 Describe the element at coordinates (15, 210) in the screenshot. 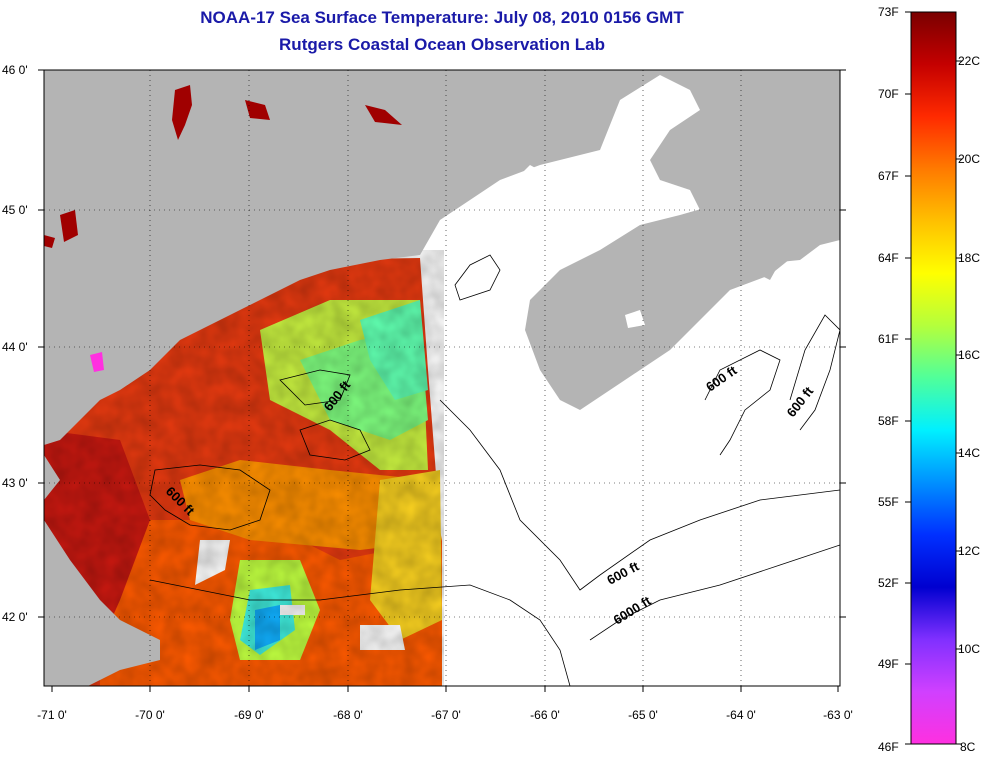

I see `lat-label: 45 0'` at that location.